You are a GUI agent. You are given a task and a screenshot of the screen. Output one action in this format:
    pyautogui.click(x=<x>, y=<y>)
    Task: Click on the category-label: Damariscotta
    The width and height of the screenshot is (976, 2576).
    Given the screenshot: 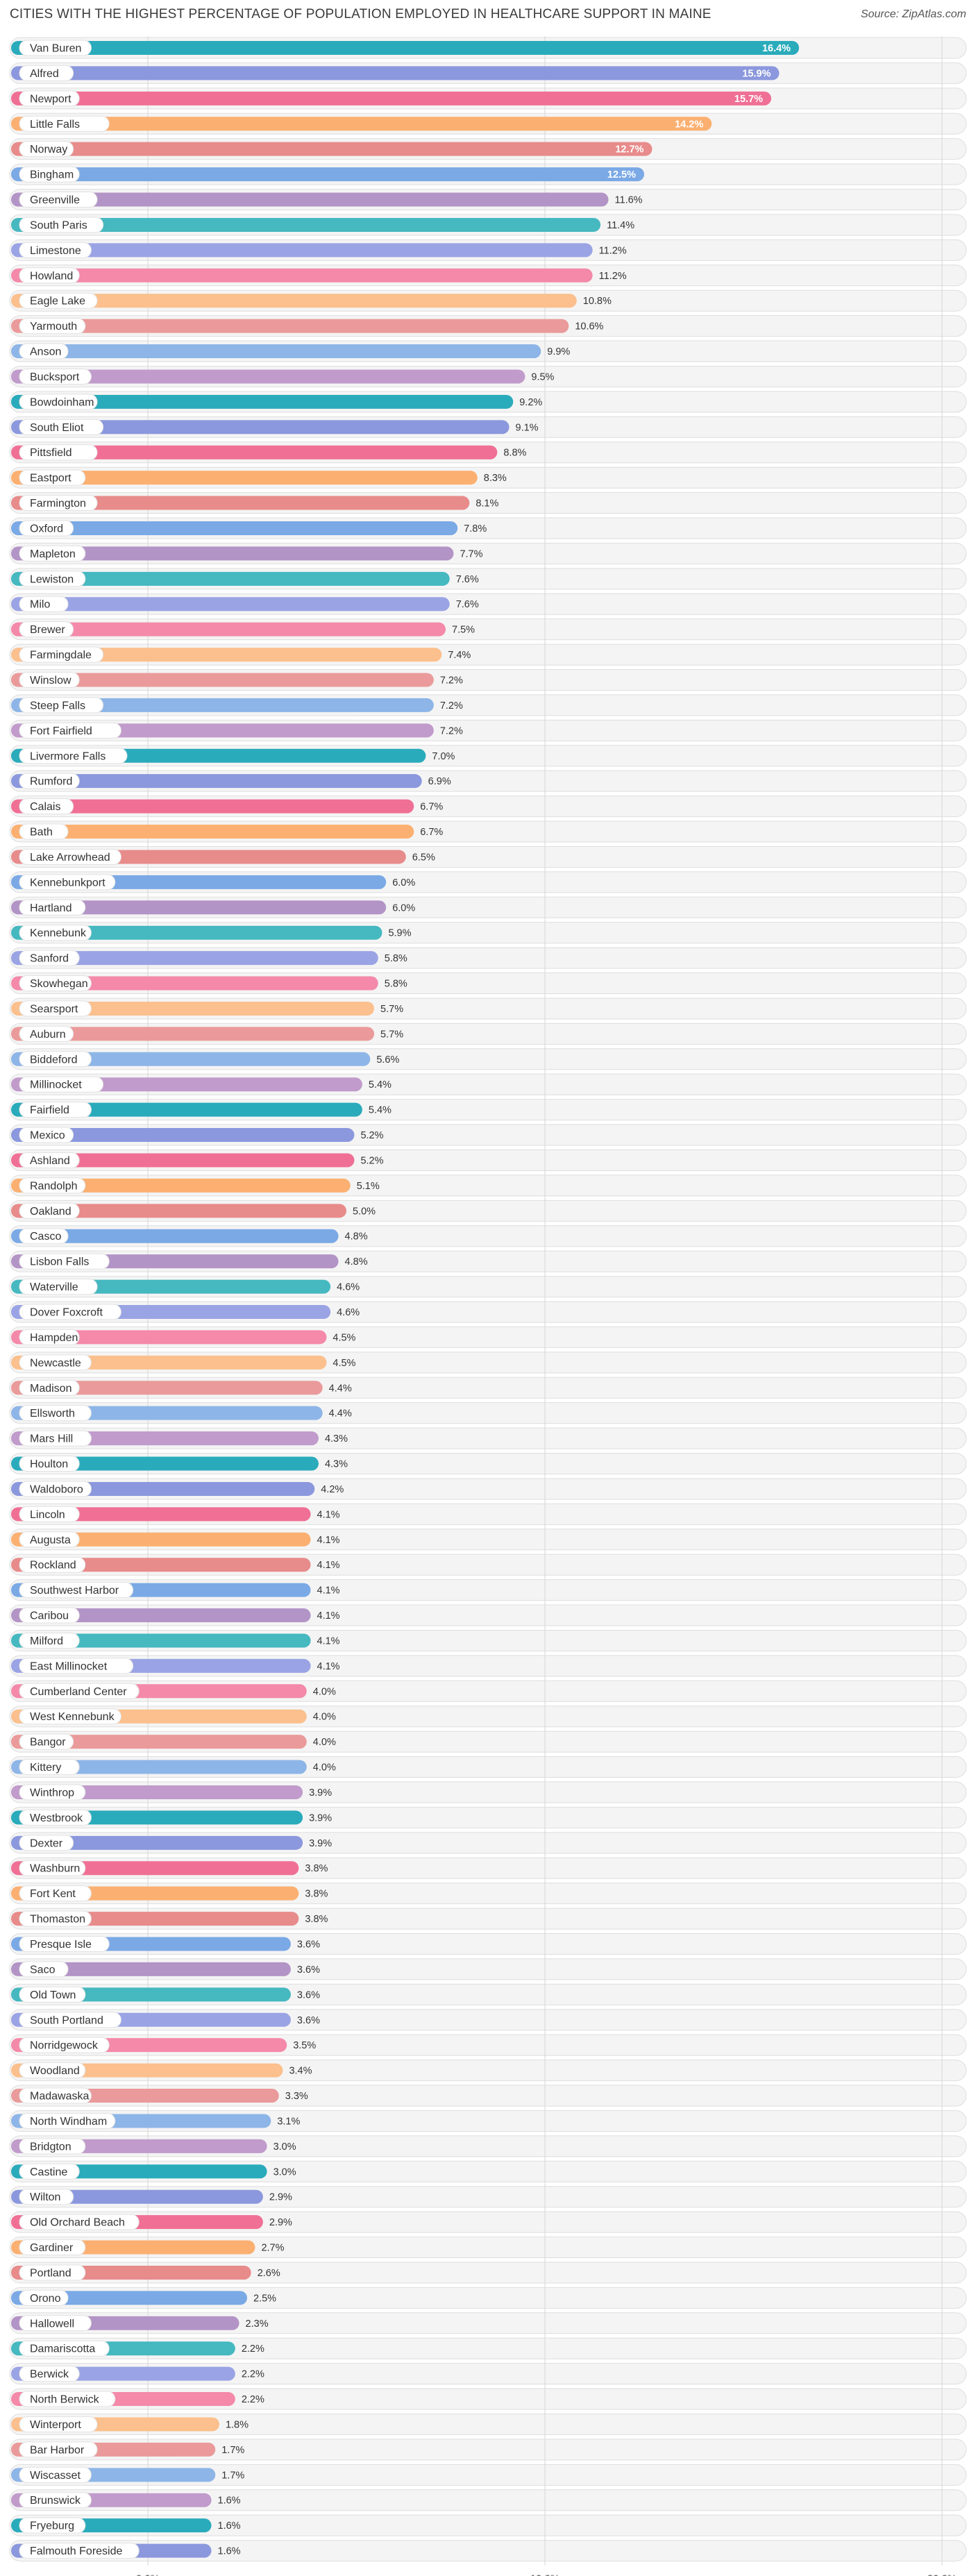 What is the action you would take?
    pyautogui.click(x=62, y=2349)
    